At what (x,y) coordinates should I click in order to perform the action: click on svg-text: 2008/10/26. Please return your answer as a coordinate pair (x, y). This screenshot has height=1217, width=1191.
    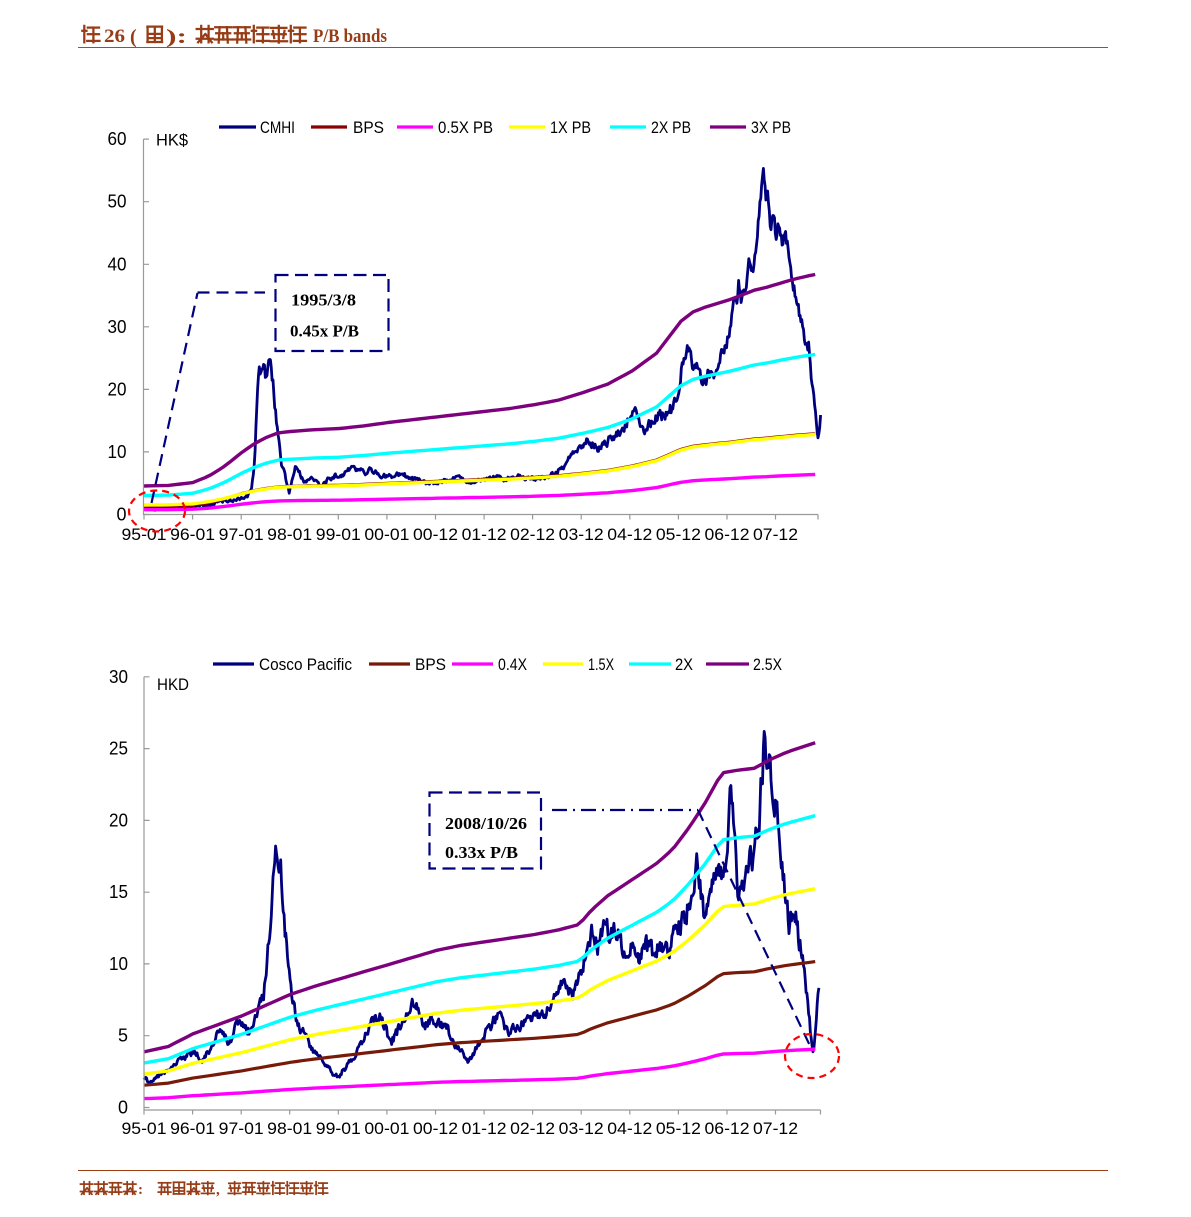
    Looking at the image, I should click on (486, 823).